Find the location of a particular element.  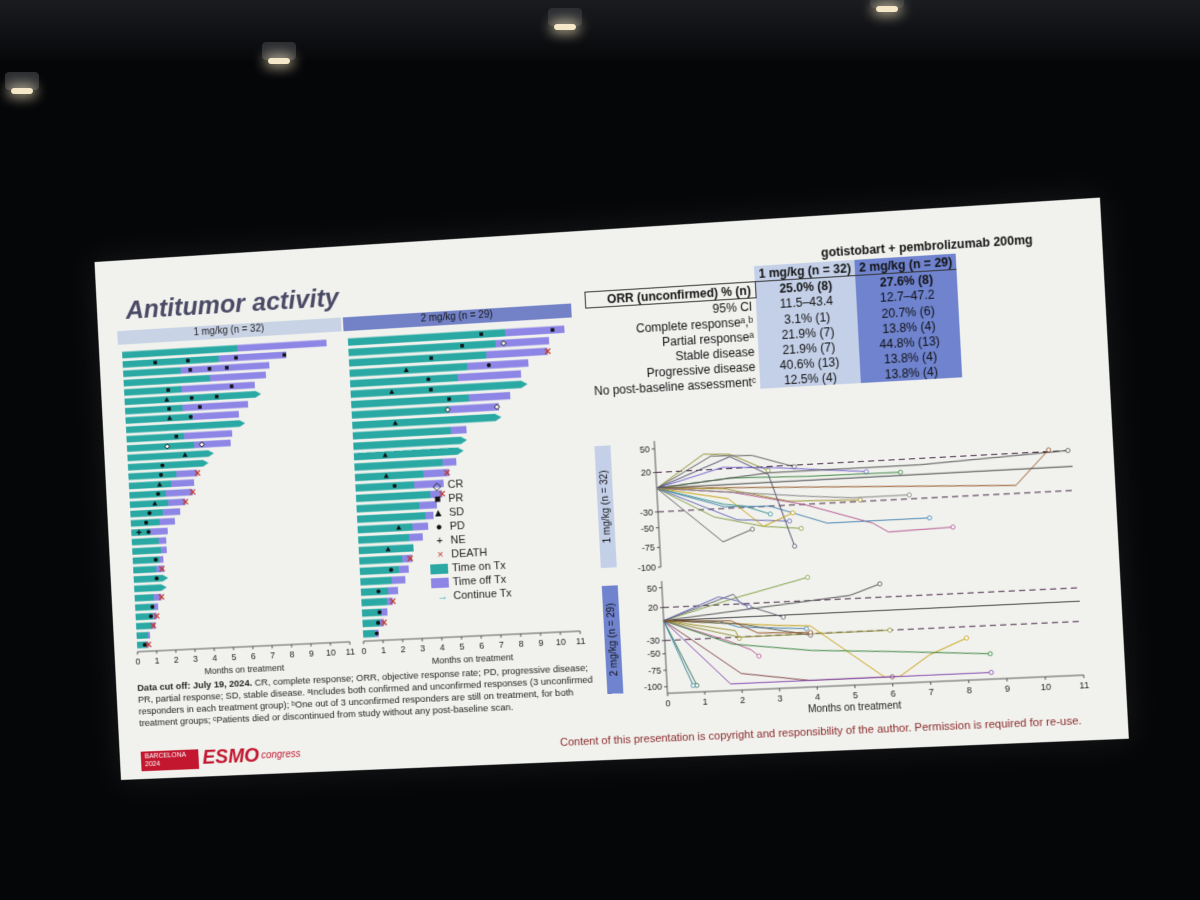

legend-symbol: → is located at coordinates (443, 596).